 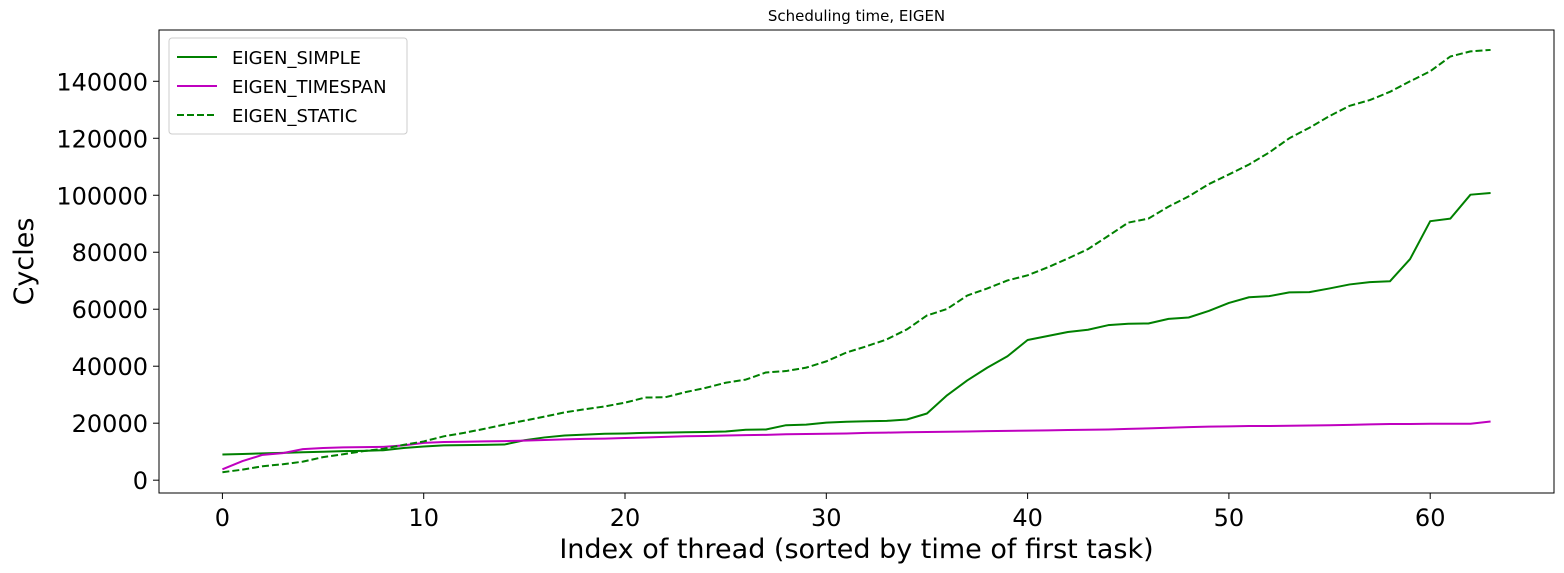 I want to click on y-tick-label: 140000, so click(x=102, y=82).